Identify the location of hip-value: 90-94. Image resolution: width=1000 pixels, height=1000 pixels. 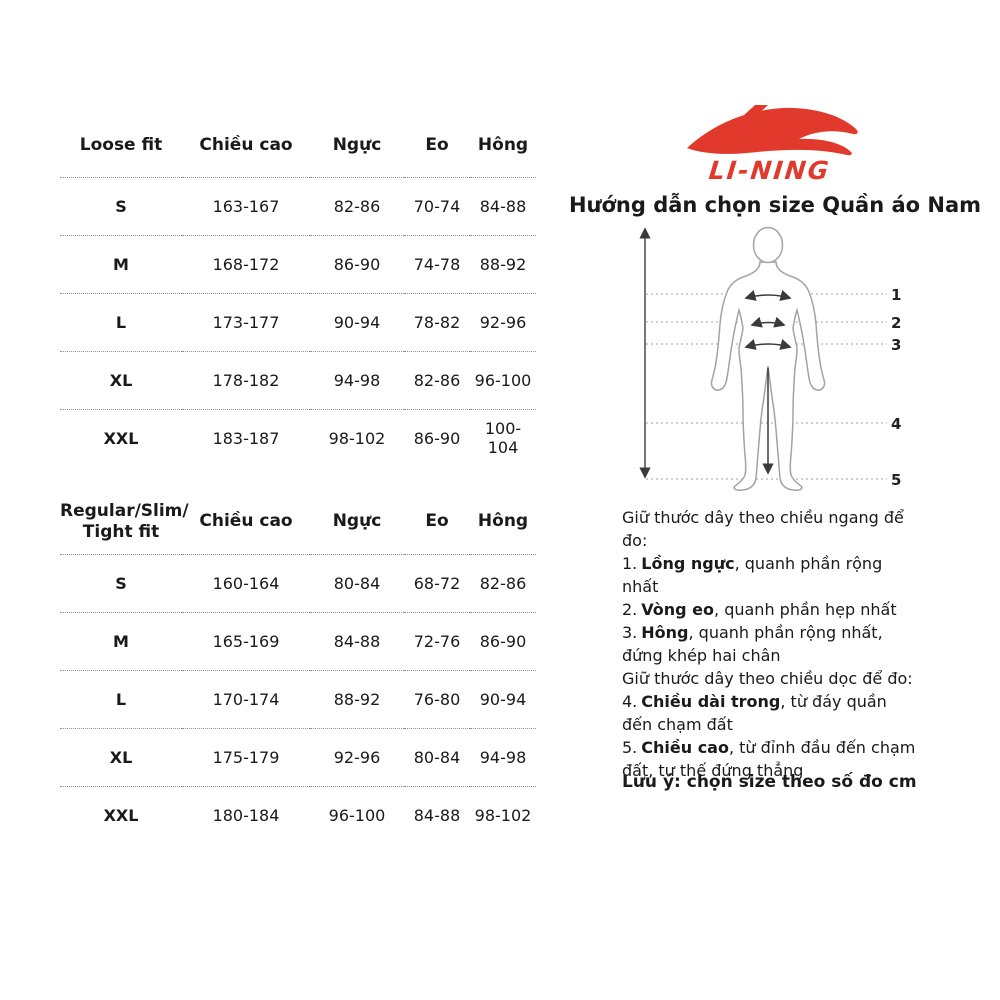
(503, 699).